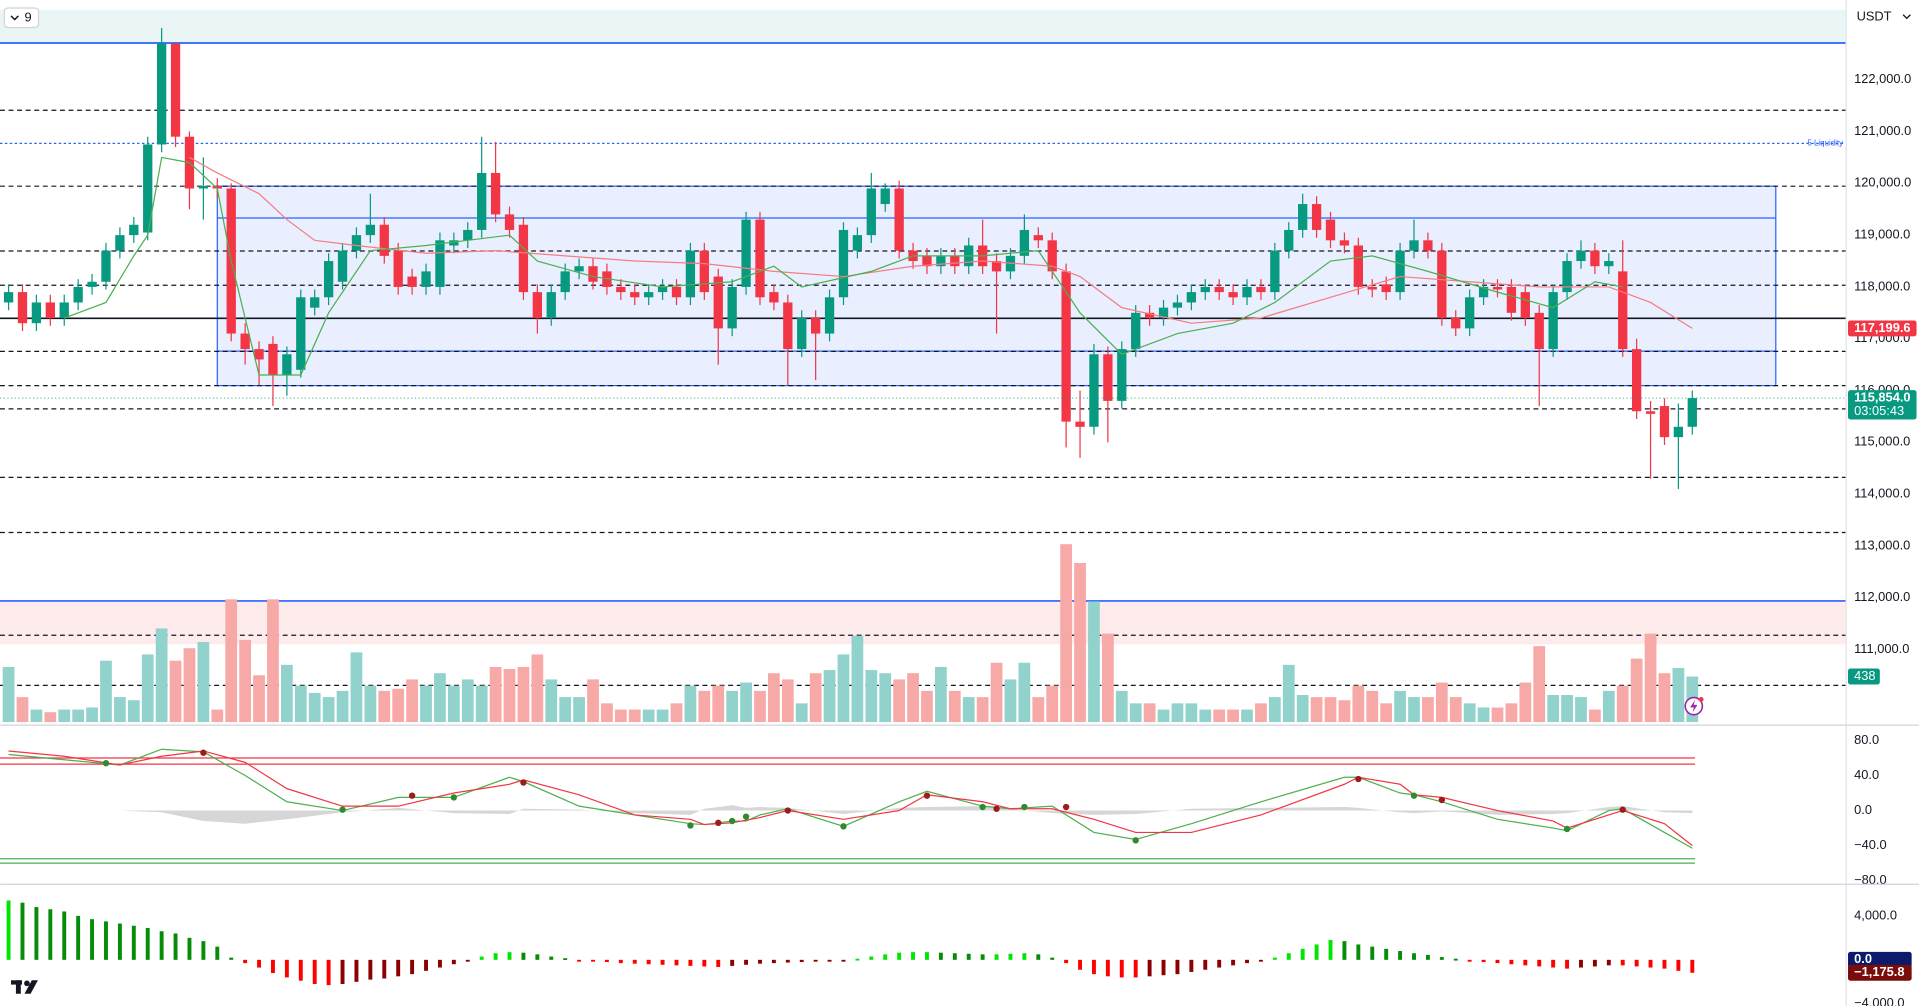  I want to click on logo, so click(24, 987).